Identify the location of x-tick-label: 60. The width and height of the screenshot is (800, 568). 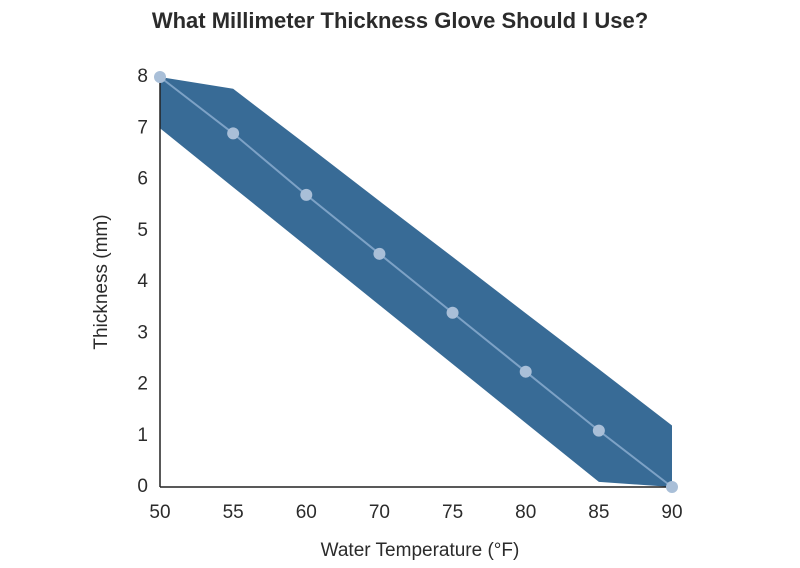
(306, 512).